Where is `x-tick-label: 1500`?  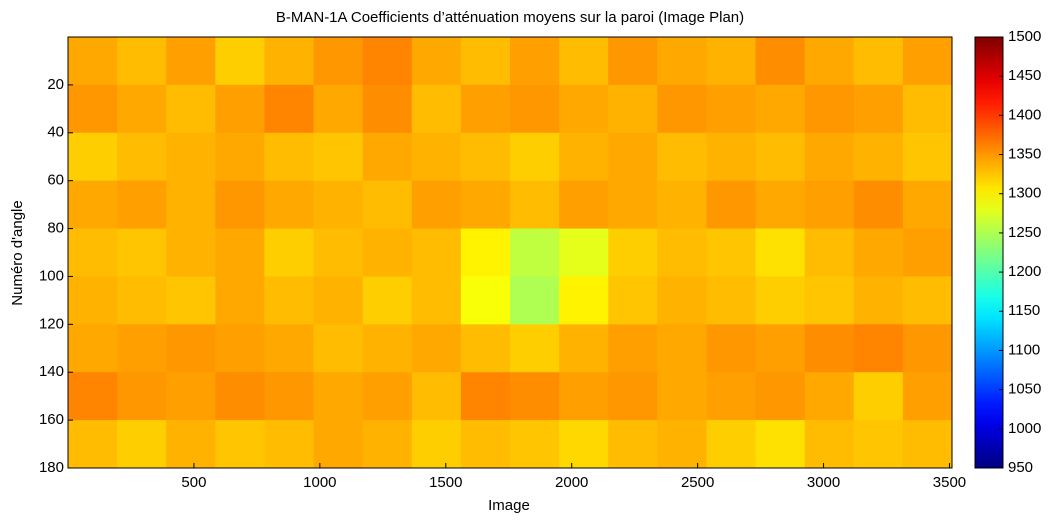
x-tick-label: 1500 is located at coordinates (445, 482).